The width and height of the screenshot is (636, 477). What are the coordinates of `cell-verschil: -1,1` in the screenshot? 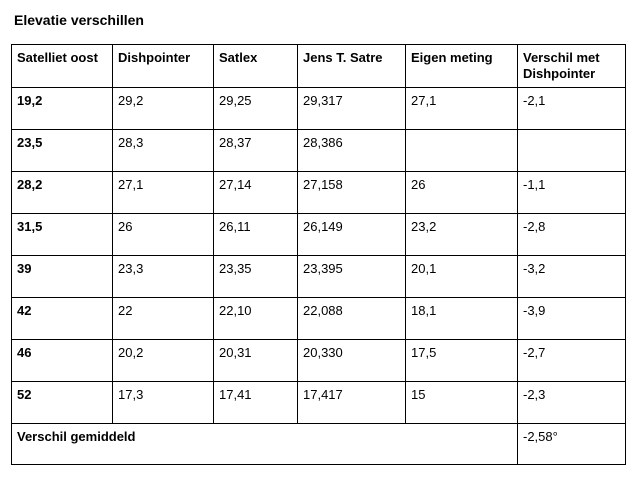 It's located at (571, 192).